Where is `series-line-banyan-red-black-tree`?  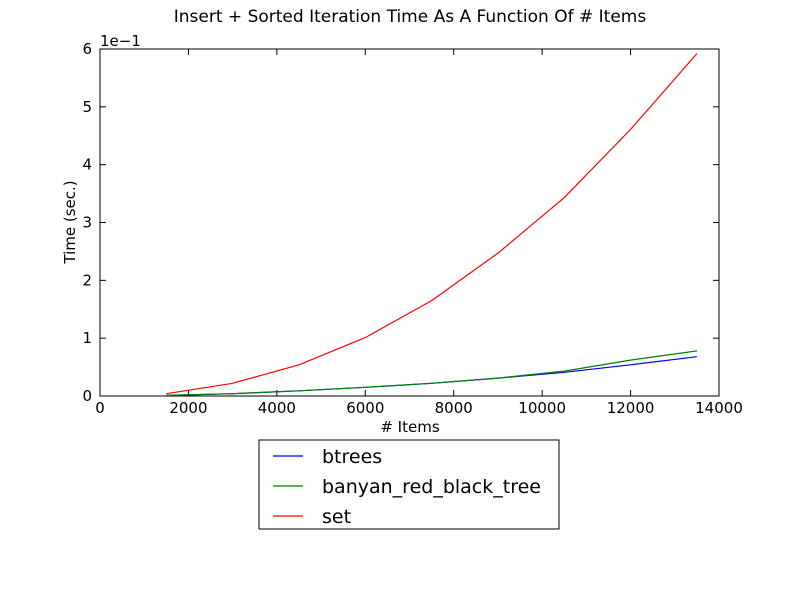
series-line-banyan-red-black-tree is located at coordinates (431, 373).